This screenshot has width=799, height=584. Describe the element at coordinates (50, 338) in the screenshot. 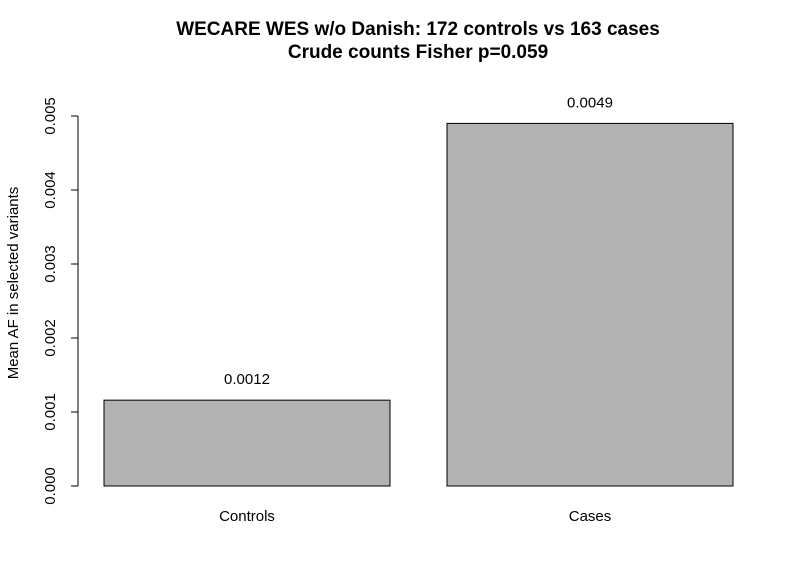

I see `y-tick-label: 0.002` at that location.